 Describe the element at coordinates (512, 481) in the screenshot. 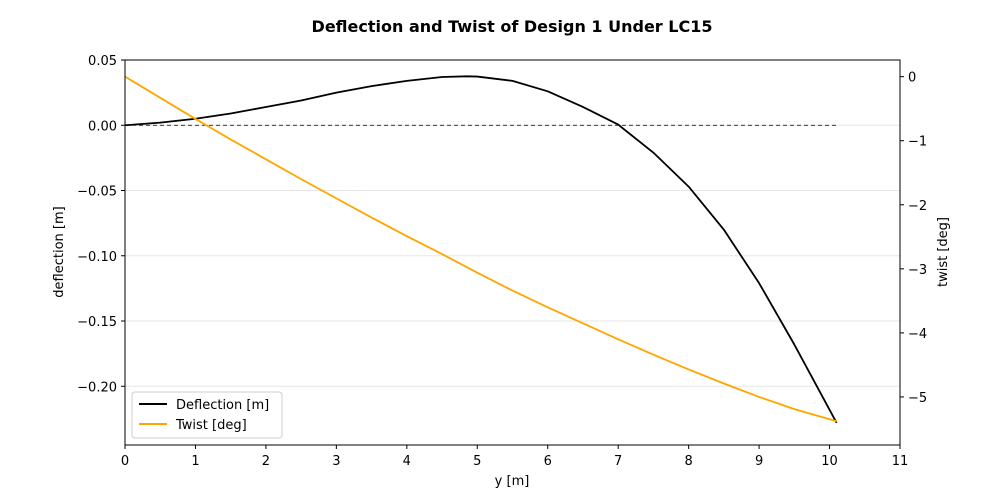

I see `x-axis-label: y [m]` at that location.